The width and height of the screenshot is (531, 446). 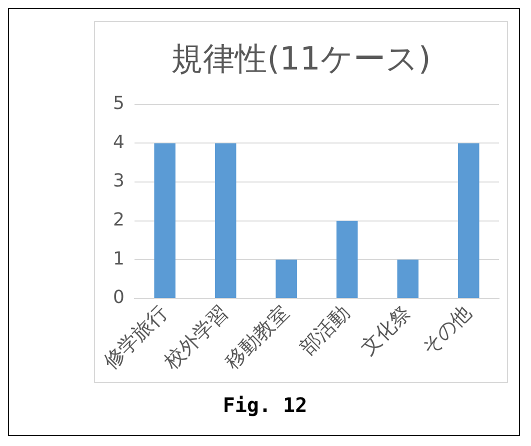 What do you see at coordinates (301, 59) in the screenshot?
I see `chart-title: 規律性(11ケース)` at bounding box center [301, 59].